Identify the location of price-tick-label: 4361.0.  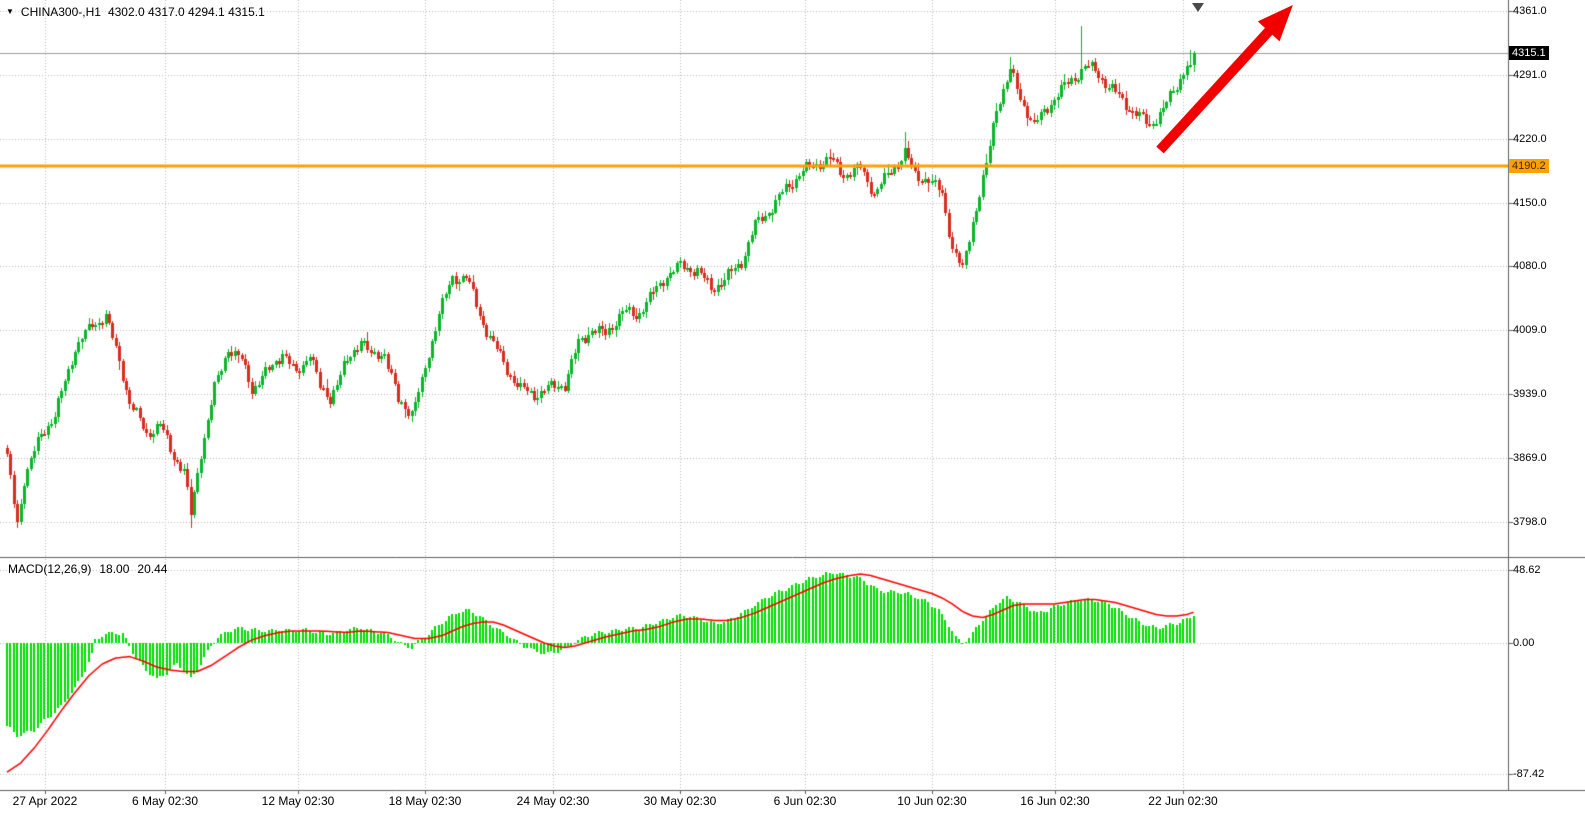
(1530, 11).